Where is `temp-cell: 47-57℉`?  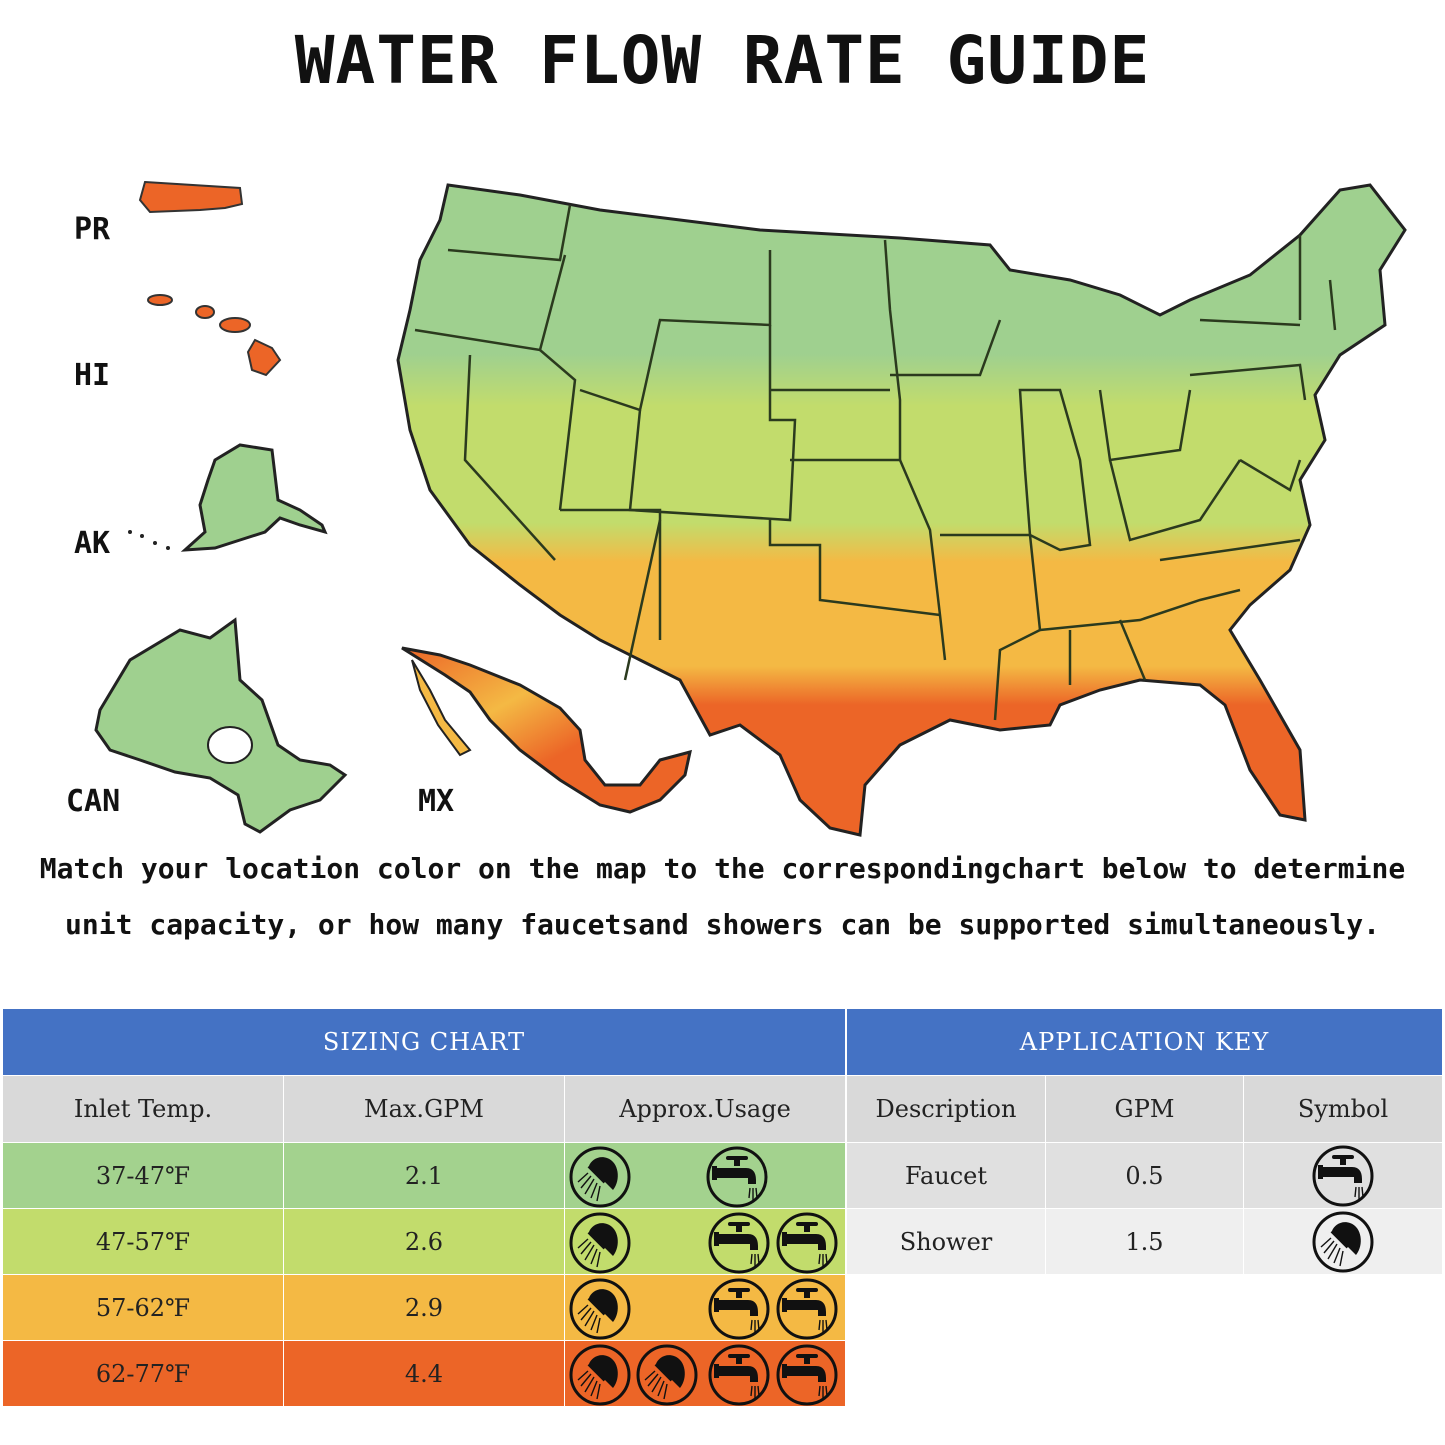 temp-cell: 47-57℉ is located at coordinates (143, 1241).